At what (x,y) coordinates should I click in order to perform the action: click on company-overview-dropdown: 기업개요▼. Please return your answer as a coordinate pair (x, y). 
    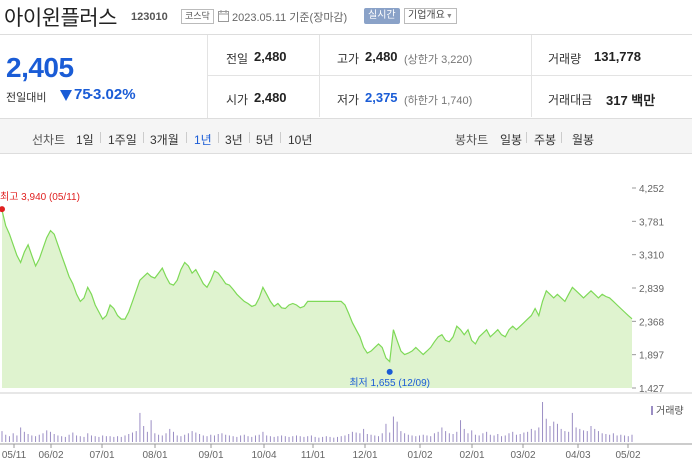
    Looking at the image, I should click on (430, 16).